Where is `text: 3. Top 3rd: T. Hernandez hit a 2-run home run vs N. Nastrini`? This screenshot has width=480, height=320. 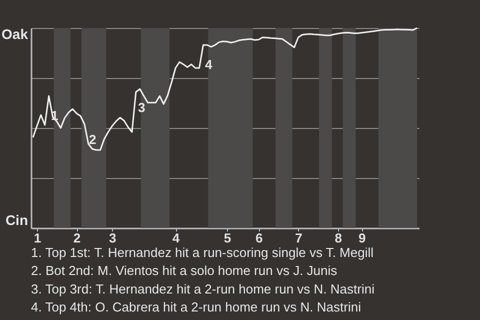
text: 3. Top 3rd: T. Hernandez hit a 2-run home run vs N. Nastrini is located at coordinates (203, 288).